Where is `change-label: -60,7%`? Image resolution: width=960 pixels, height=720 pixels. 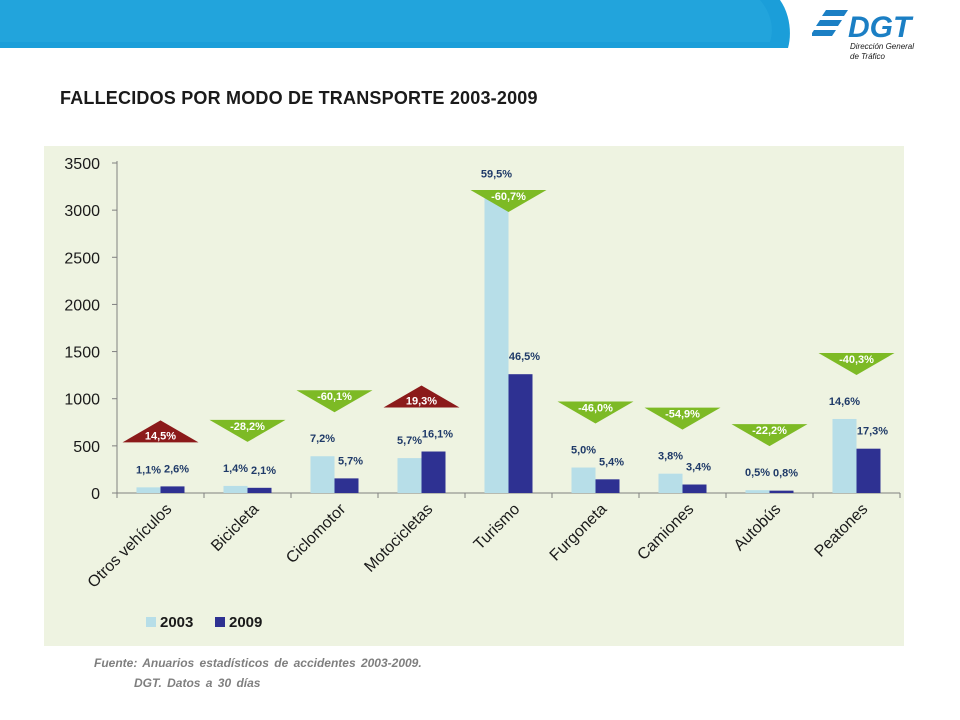 change-label: -60,7% is located at coordinates (508, 197).